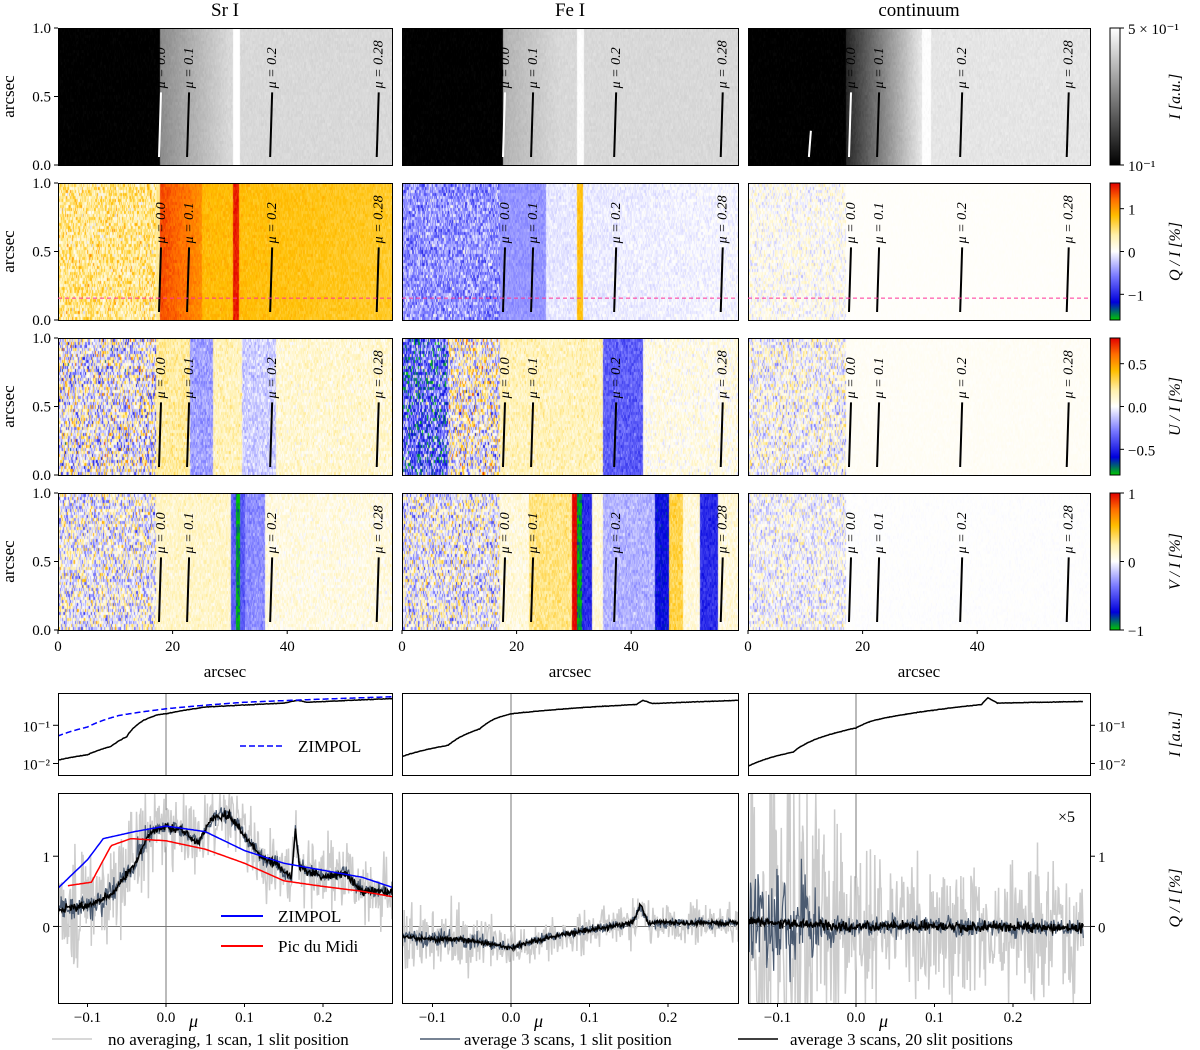 This screenshot has width=1200, height=1050. Describe the element at coordinates (1141, 167) in the screenshot. I see `colorbar-tick-label: 10⁻¹` at that location.